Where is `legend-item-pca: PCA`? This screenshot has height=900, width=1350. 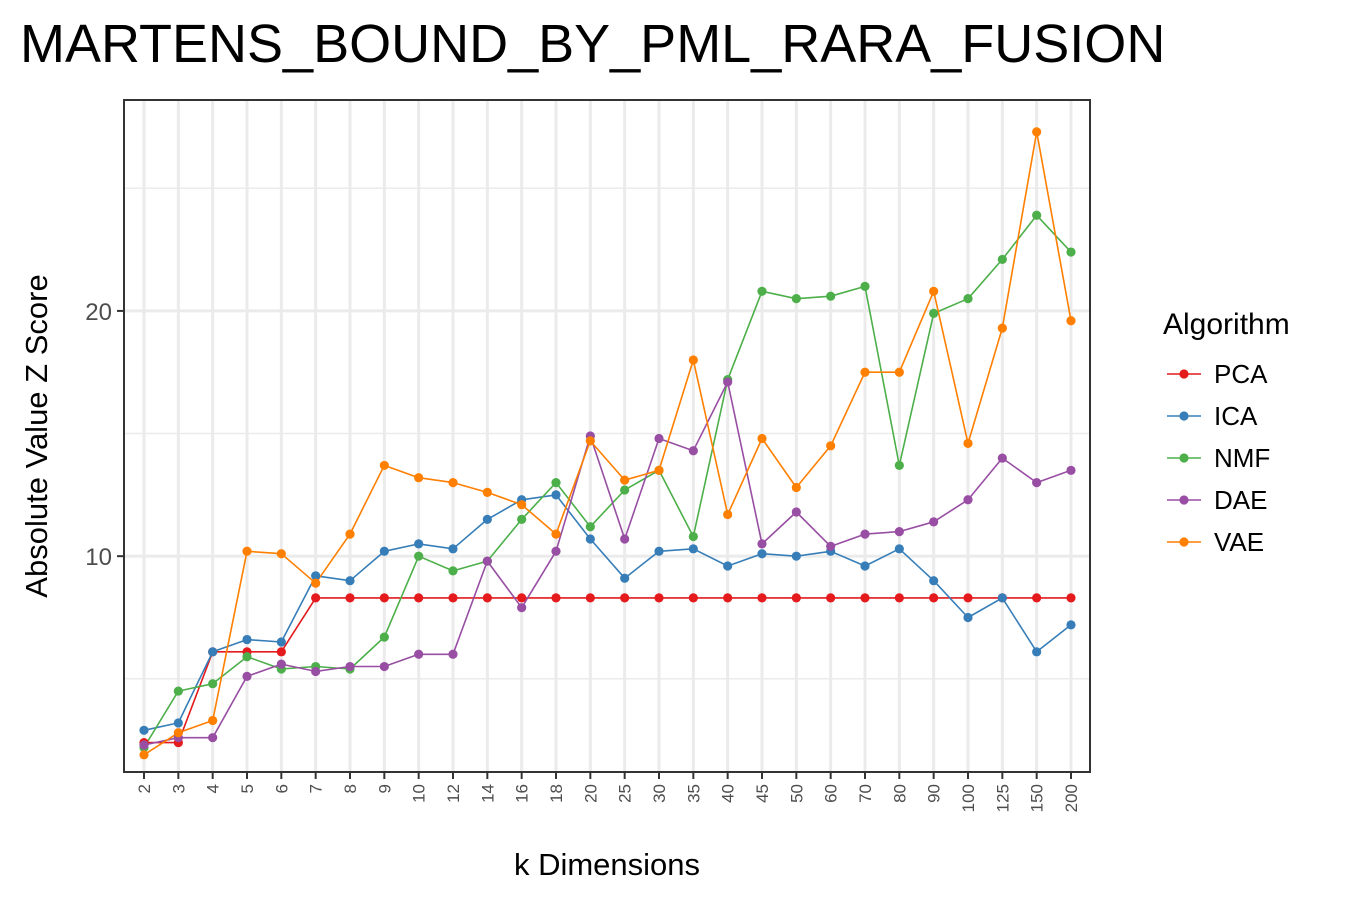 legend-item-pca: PCA is located at coordinates (1217, 374).